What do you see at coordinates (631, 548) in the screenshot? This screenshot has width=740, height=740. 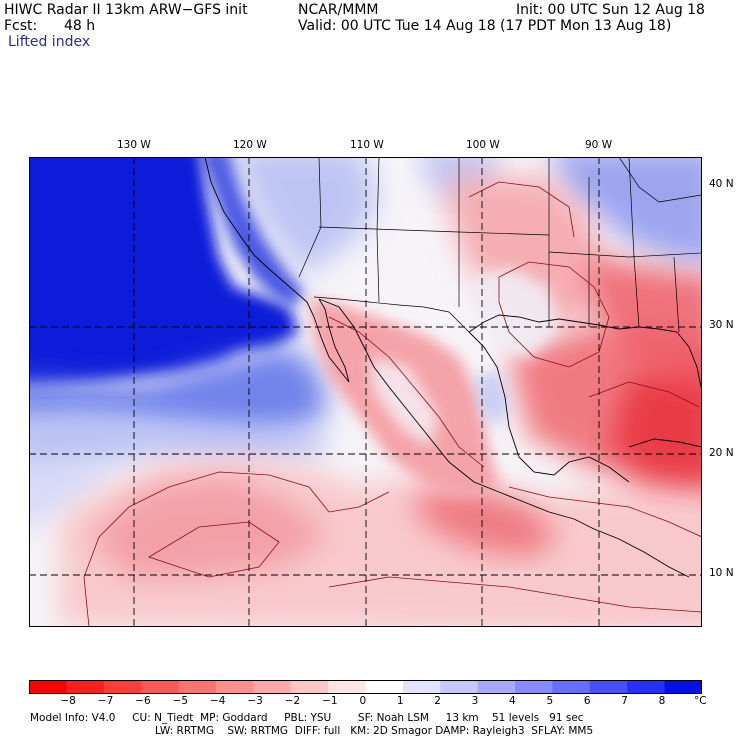 I see `central-america-coast` at bounding box center [631, 548].